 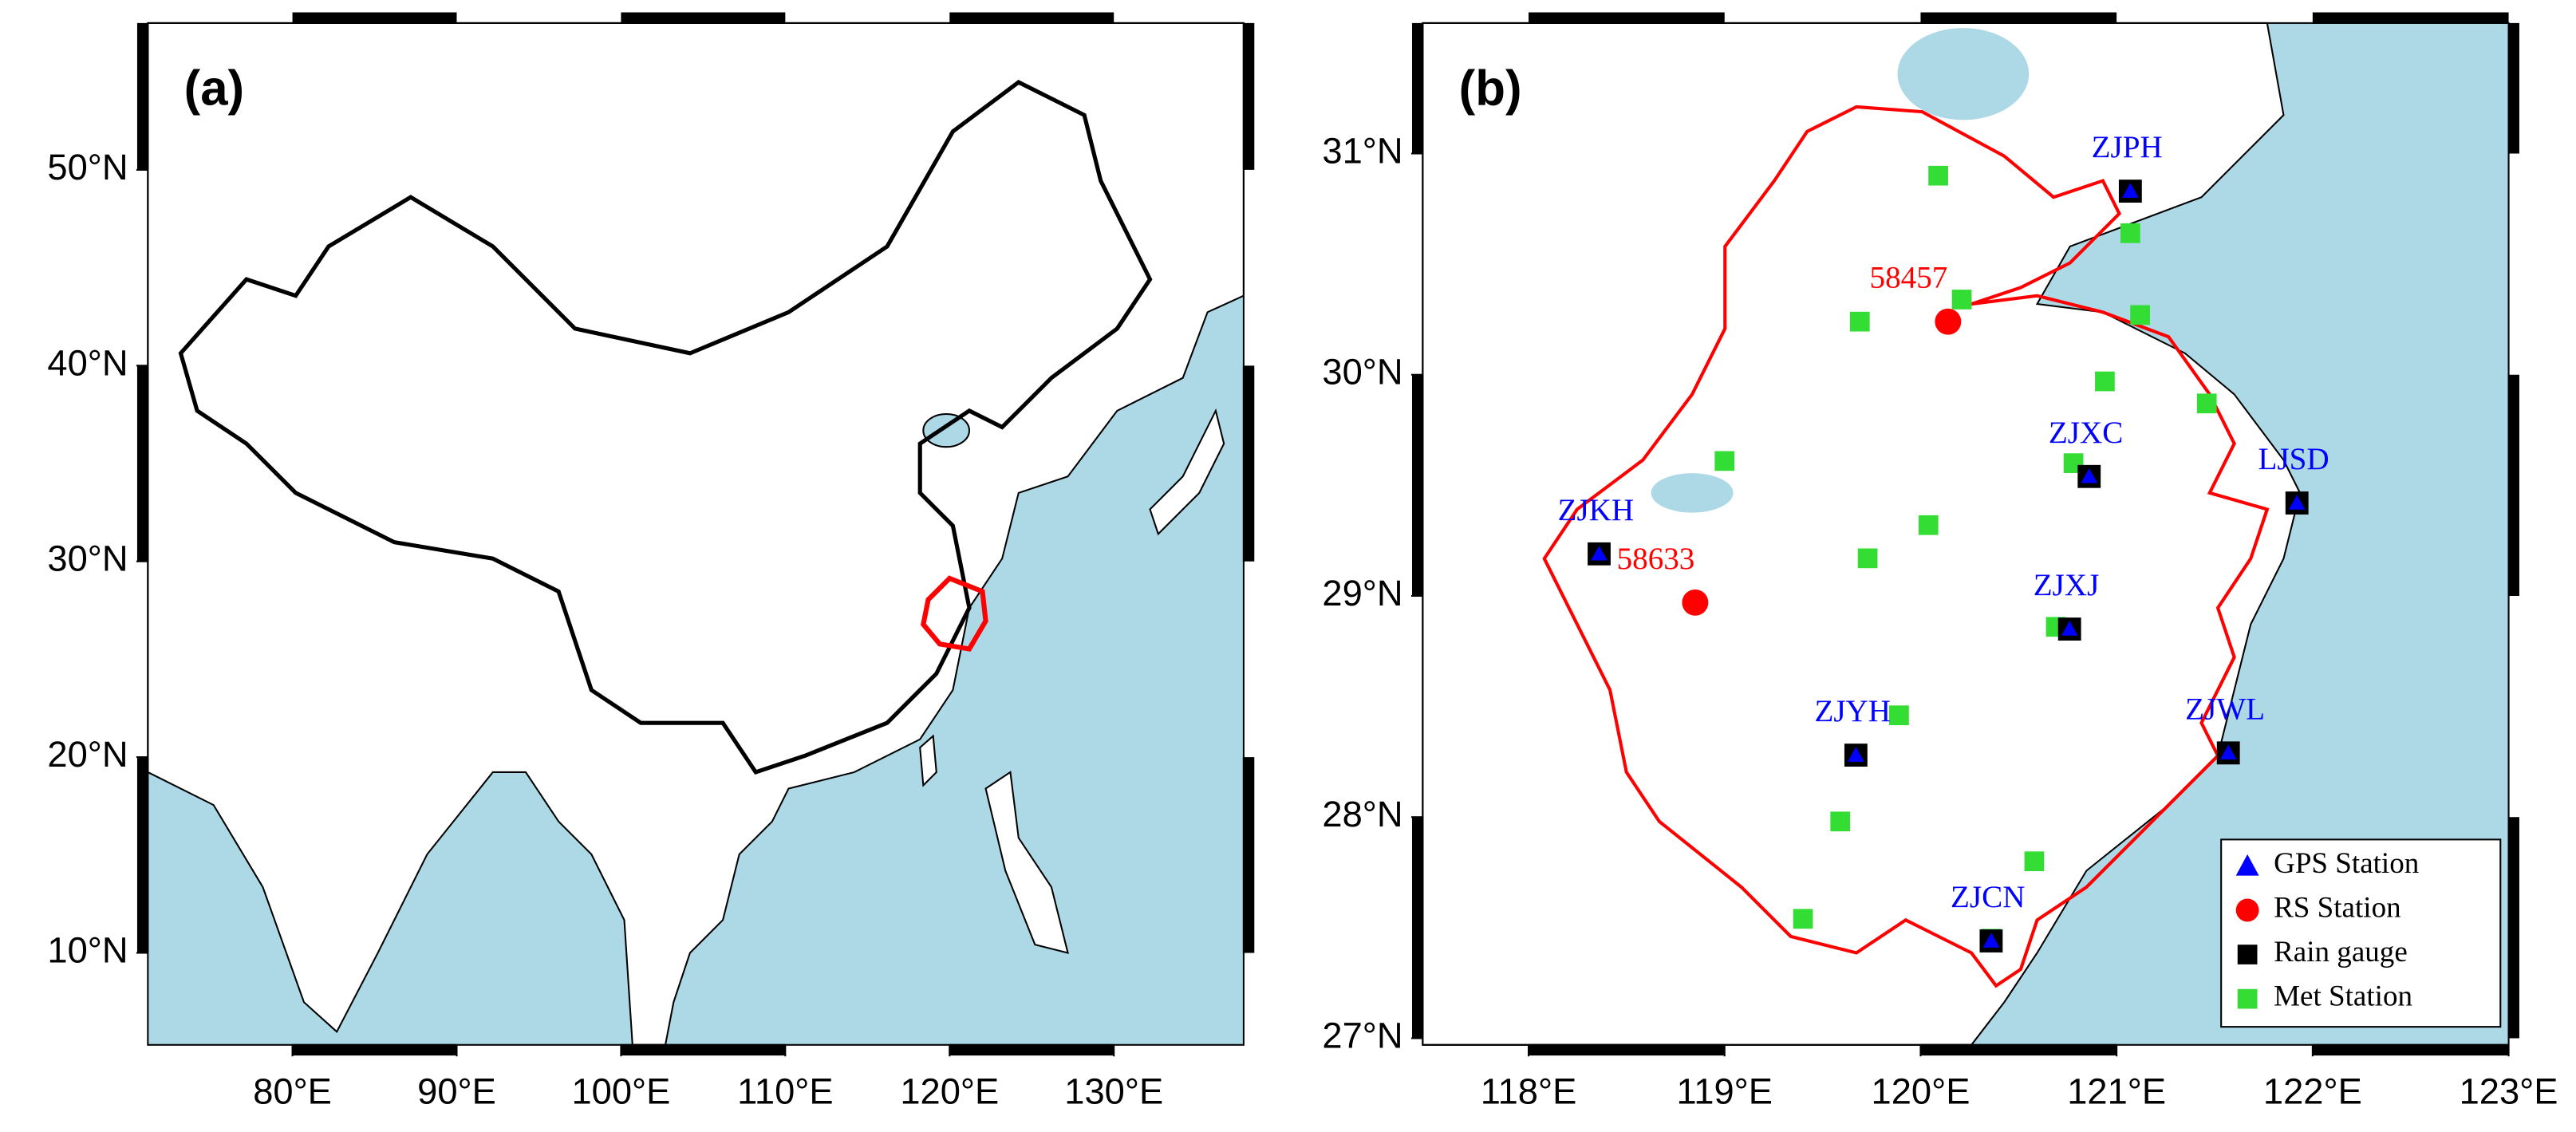 What do you see at coordinates (946, 430) in the screenshot?
I see `bohai-sea` at bounding box center [946, 430].